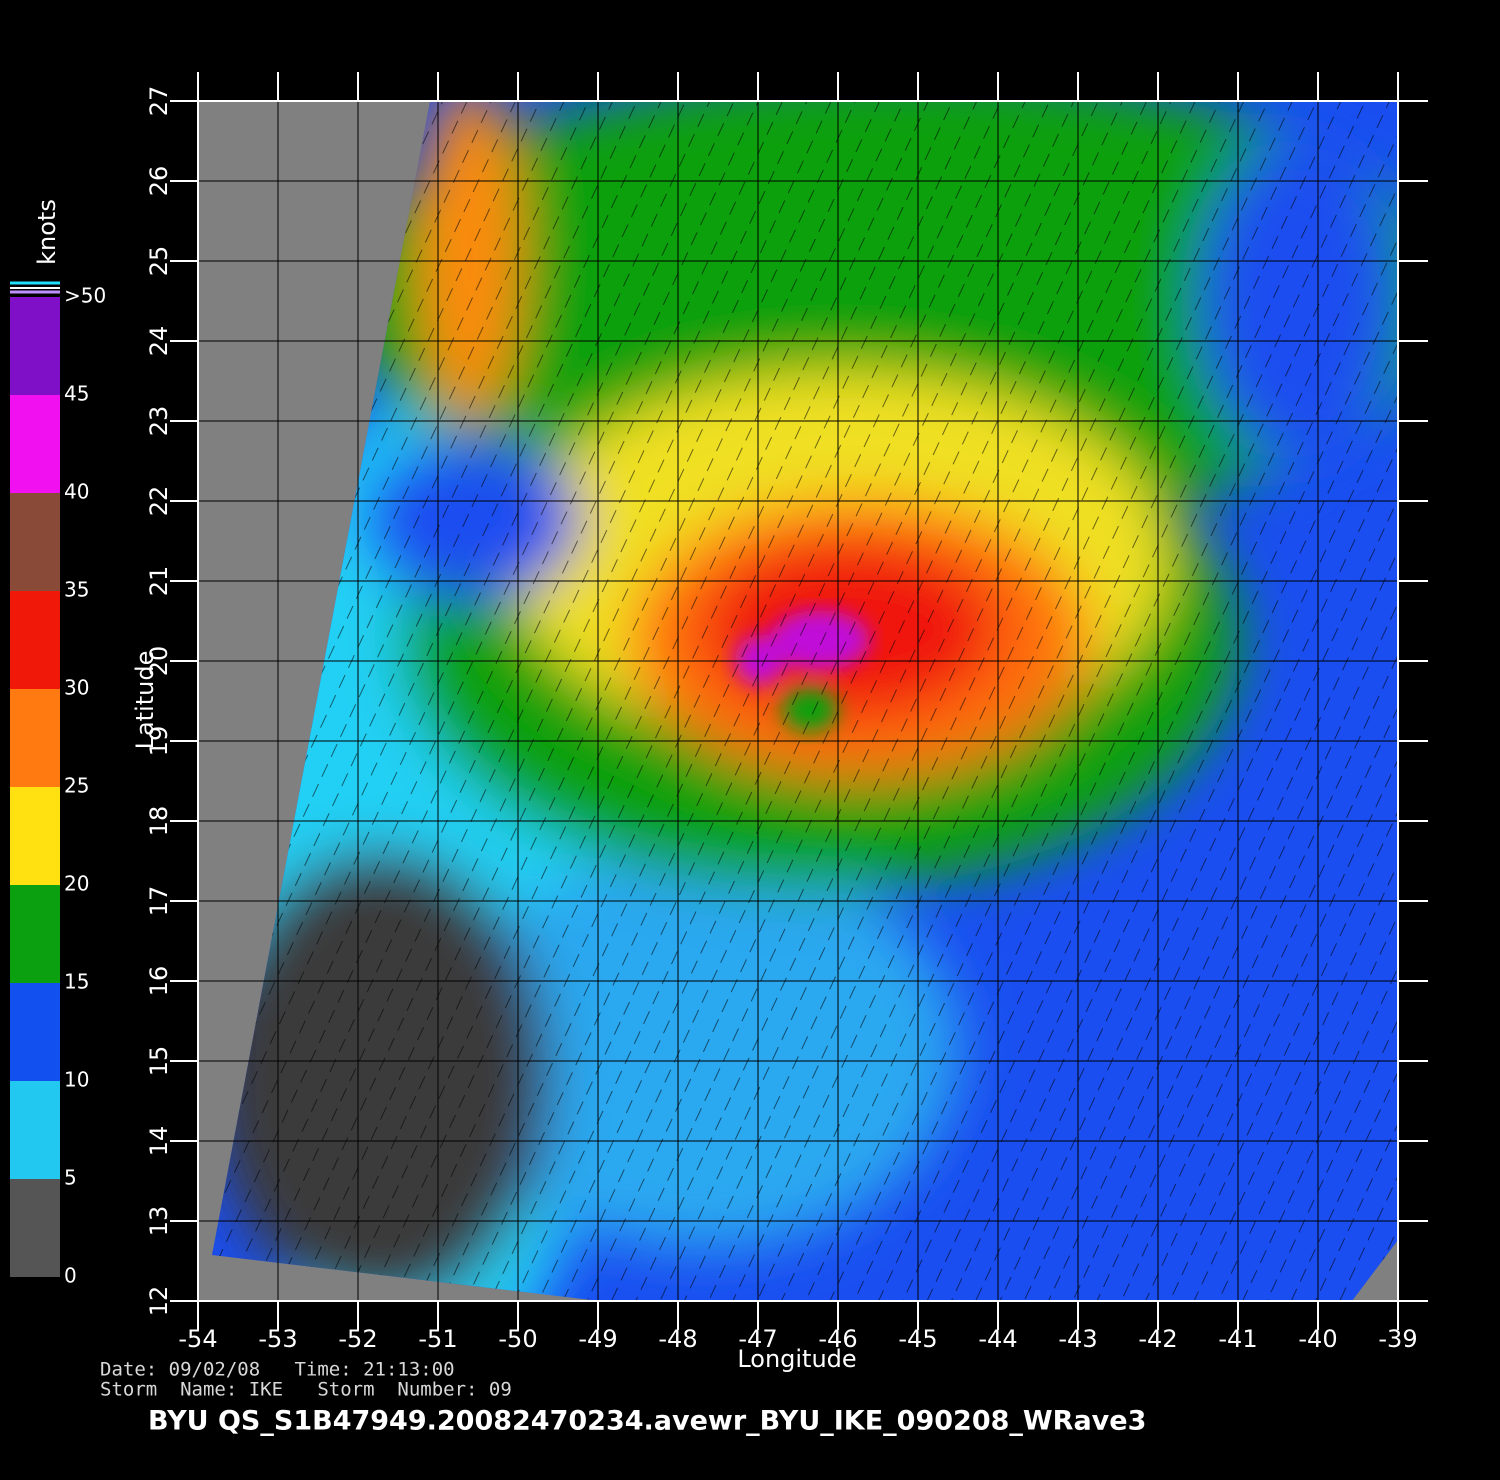 The image size is (1500, 1480). Describe the element at coordinates (796, 1359) in the screenshot. I see `x-axis-label: Longitude` at that location.